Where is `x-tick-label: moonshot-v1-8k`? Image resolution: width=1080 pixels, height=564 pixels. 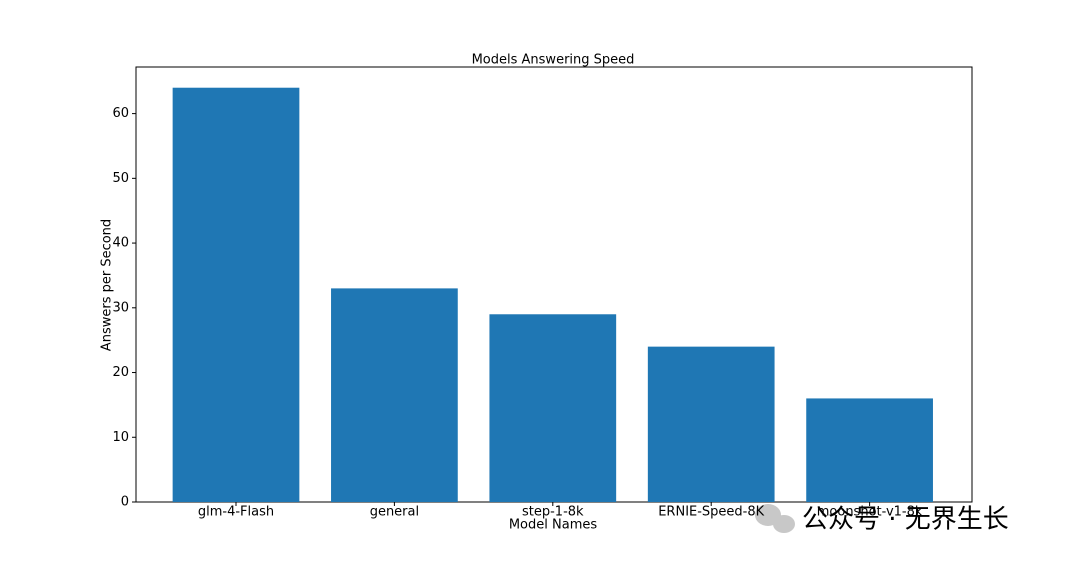 x-tick-label: moonshot-v1-8k is located at coordinates (870, 512).